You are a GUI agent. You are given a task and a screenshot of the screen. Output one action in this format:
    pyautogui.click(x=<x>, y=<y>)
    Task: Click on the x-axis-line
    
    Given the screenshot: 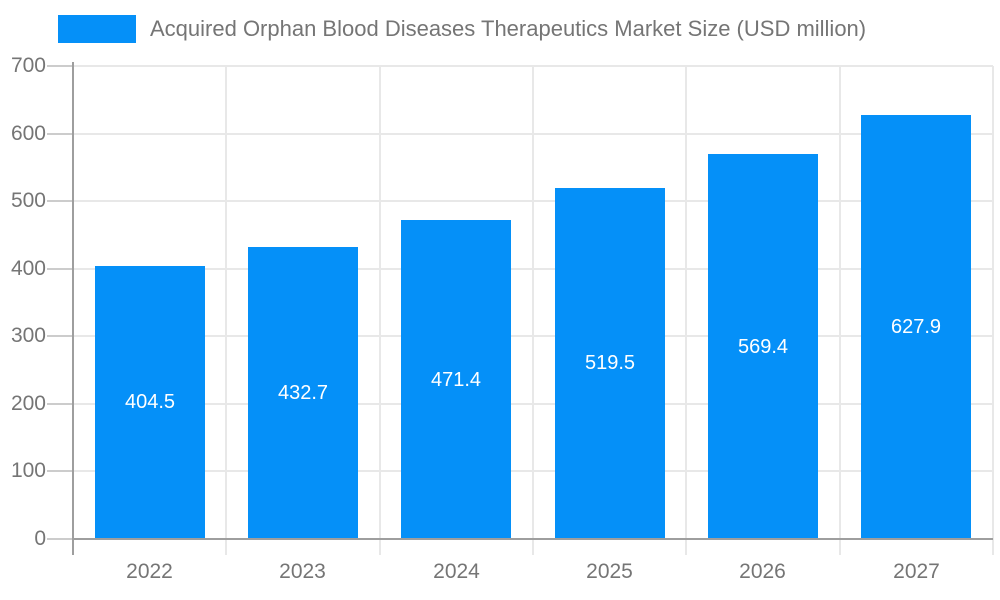 What is the action you would take?
    pyautogui.click(x=532, y=539)
    